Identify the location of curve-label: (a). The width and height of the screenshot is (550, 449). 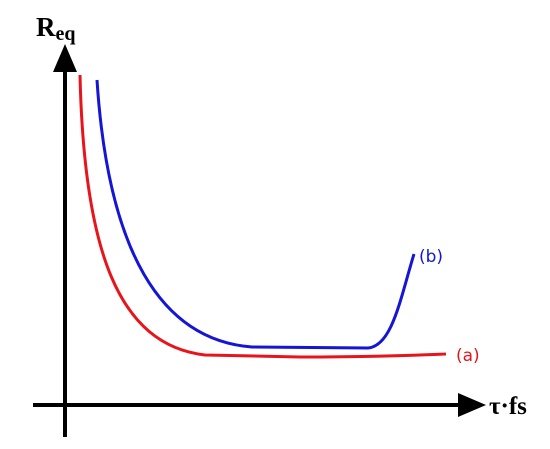
(468, 356).